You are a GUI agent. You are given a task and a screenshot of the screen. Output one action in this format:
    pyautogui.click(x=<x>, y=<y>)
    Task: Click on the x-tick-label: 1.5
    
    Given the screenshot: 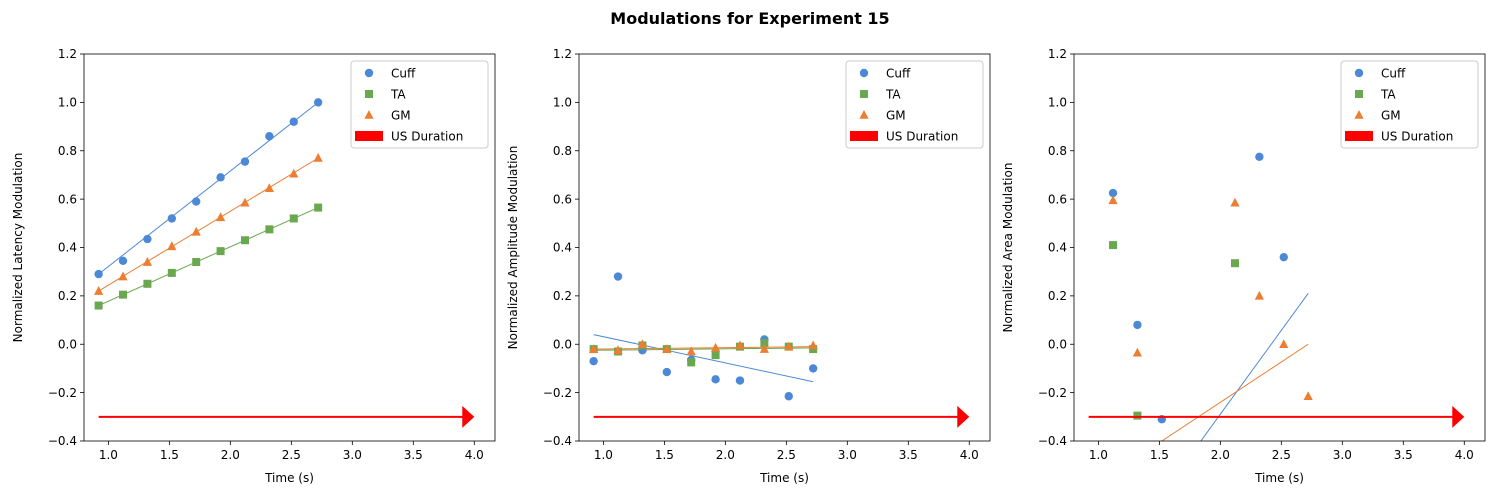 What is the action you would take?
    pyautogui.click(x=1159, y=455)
    